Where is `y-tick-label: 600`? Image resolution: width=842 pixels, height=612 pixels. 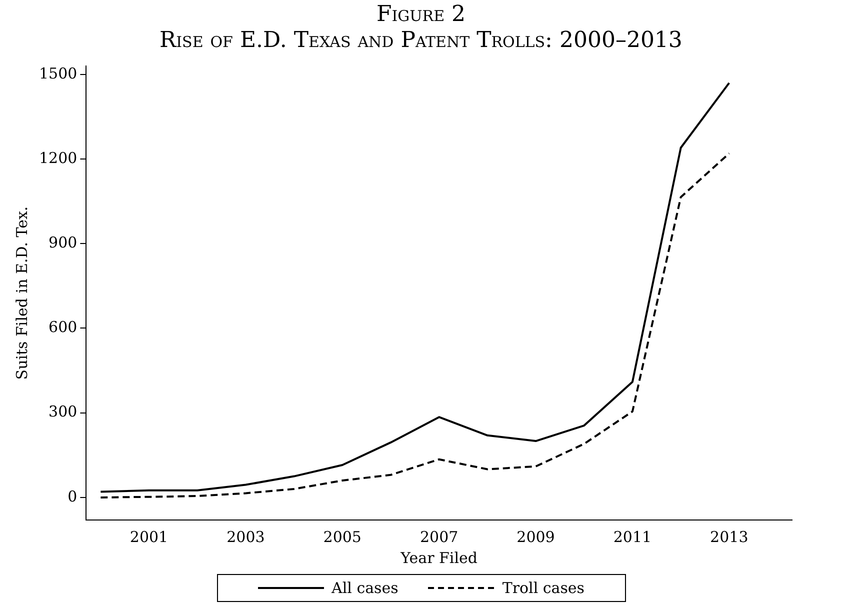
y-tick-label: 600 is located at coordinates (63, 327).